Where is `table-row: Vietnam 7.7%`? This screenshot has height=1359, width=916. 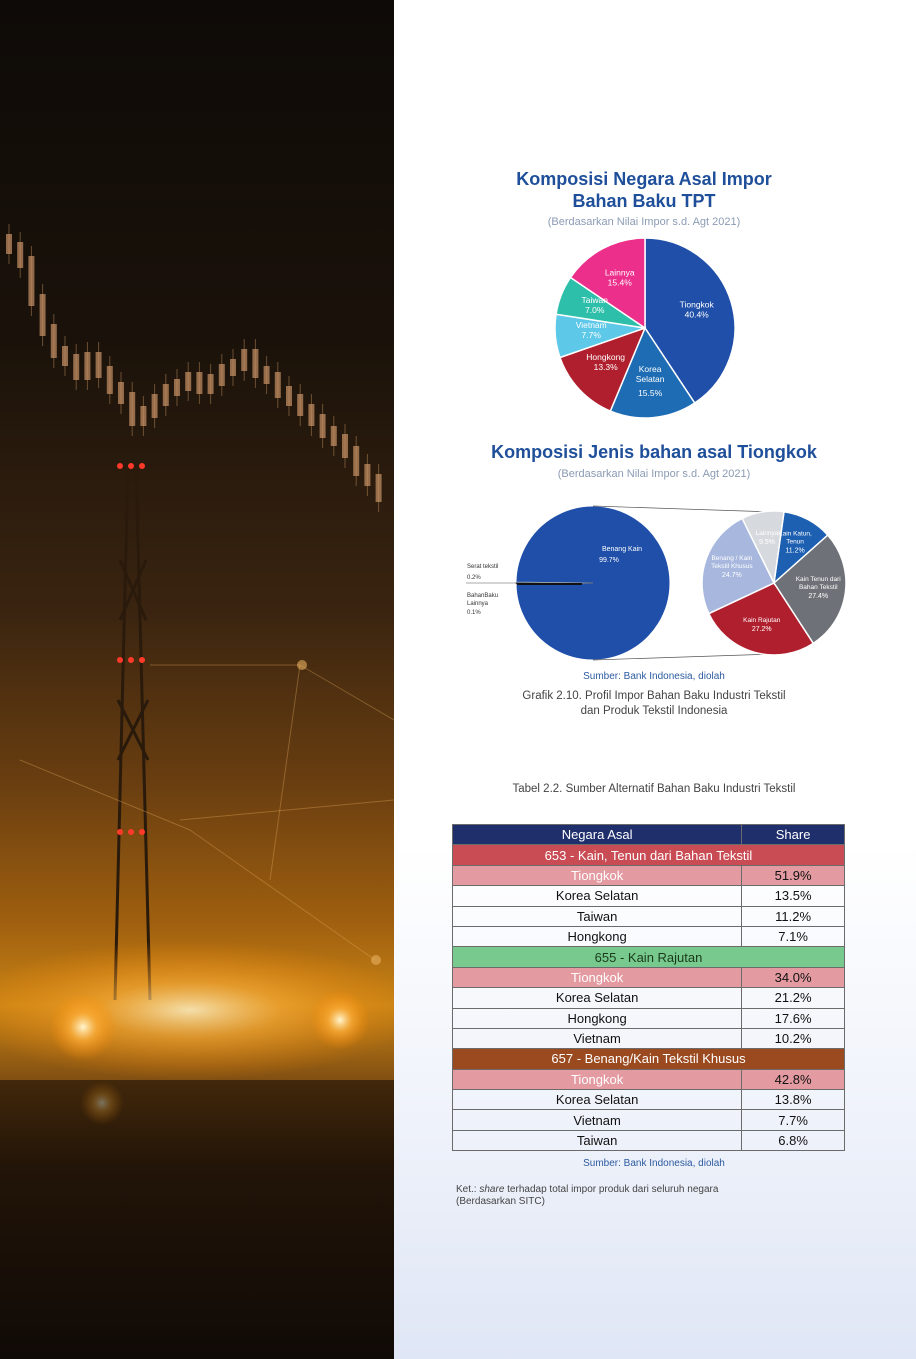
table-row: Vietnam 7.7% is located at coordinates (648, 1120).